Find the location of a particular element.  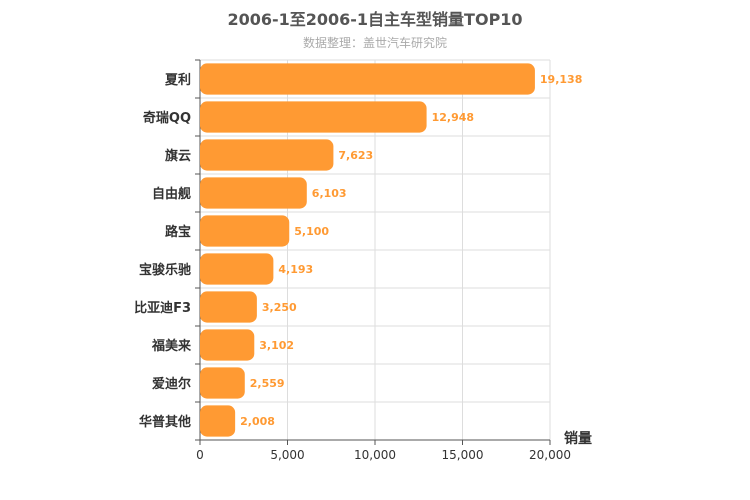

chart-subtitle: 数据整理：盖世汽车研究院 is located at coordinates (374, 43).